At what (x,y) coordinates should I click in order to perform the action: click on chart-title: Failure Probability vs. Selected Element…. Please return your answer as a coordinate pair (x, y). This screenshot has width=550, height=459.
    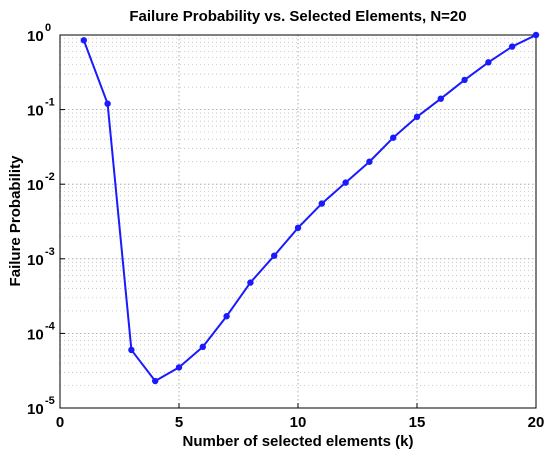
    Looking at the image, I should click on (297, 16).